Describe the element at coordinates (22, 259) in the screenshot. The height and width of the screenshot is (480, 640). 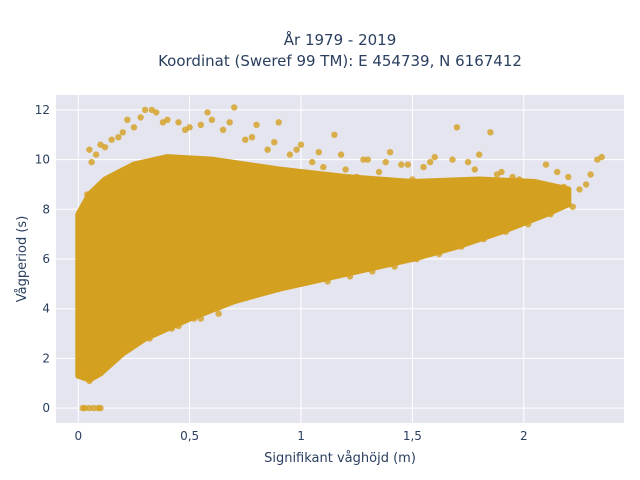
I see `y-axis-label: Vågperiod (s)` at that location.